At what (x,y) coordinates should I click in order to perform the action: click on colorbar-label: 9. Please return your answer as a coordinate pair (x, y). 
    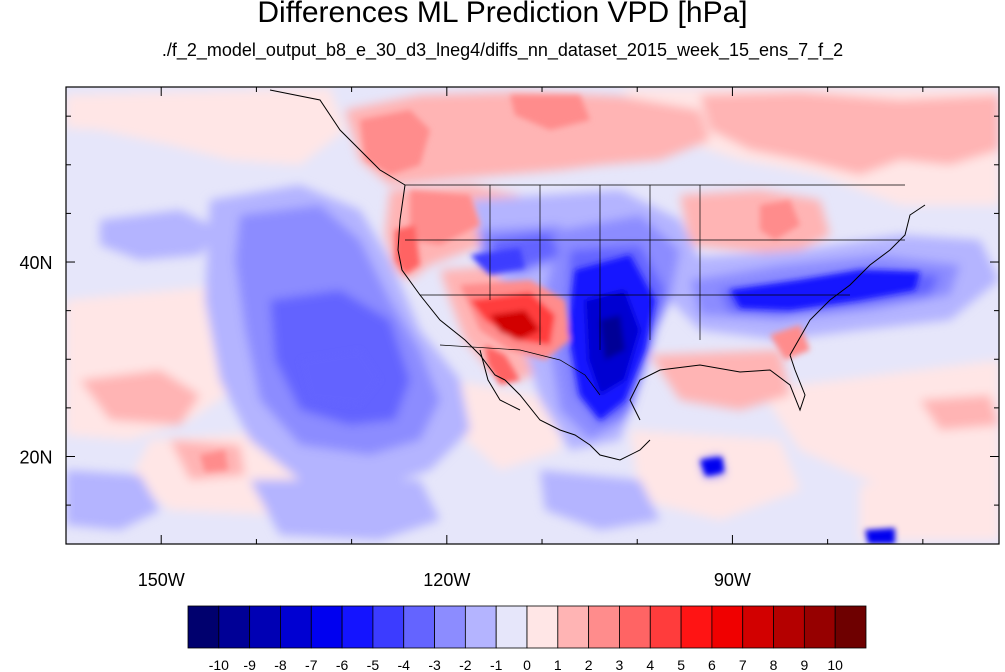
    Looking at the image, I should click on (804, 664).